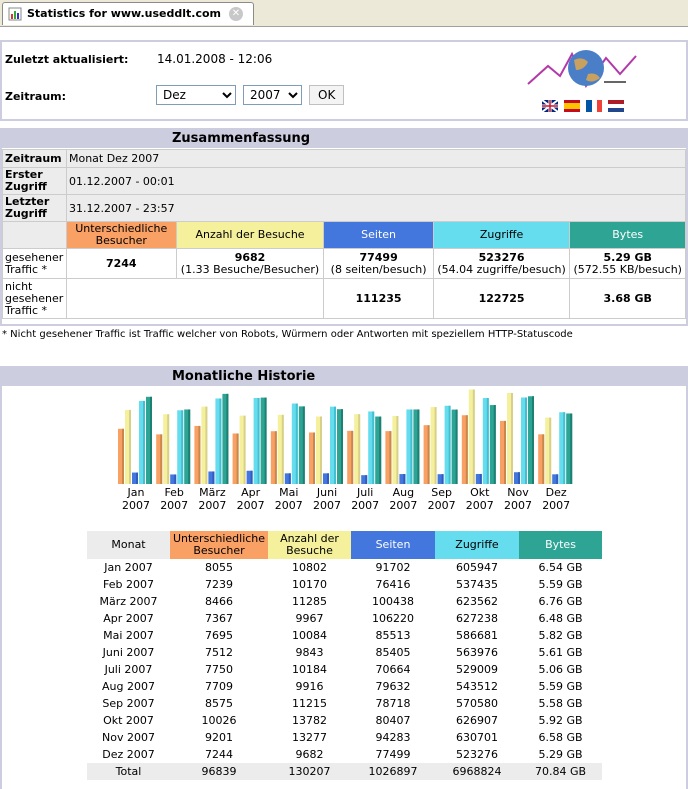  I want to click on hist-cell-pages: 79632, so click(393, 686).